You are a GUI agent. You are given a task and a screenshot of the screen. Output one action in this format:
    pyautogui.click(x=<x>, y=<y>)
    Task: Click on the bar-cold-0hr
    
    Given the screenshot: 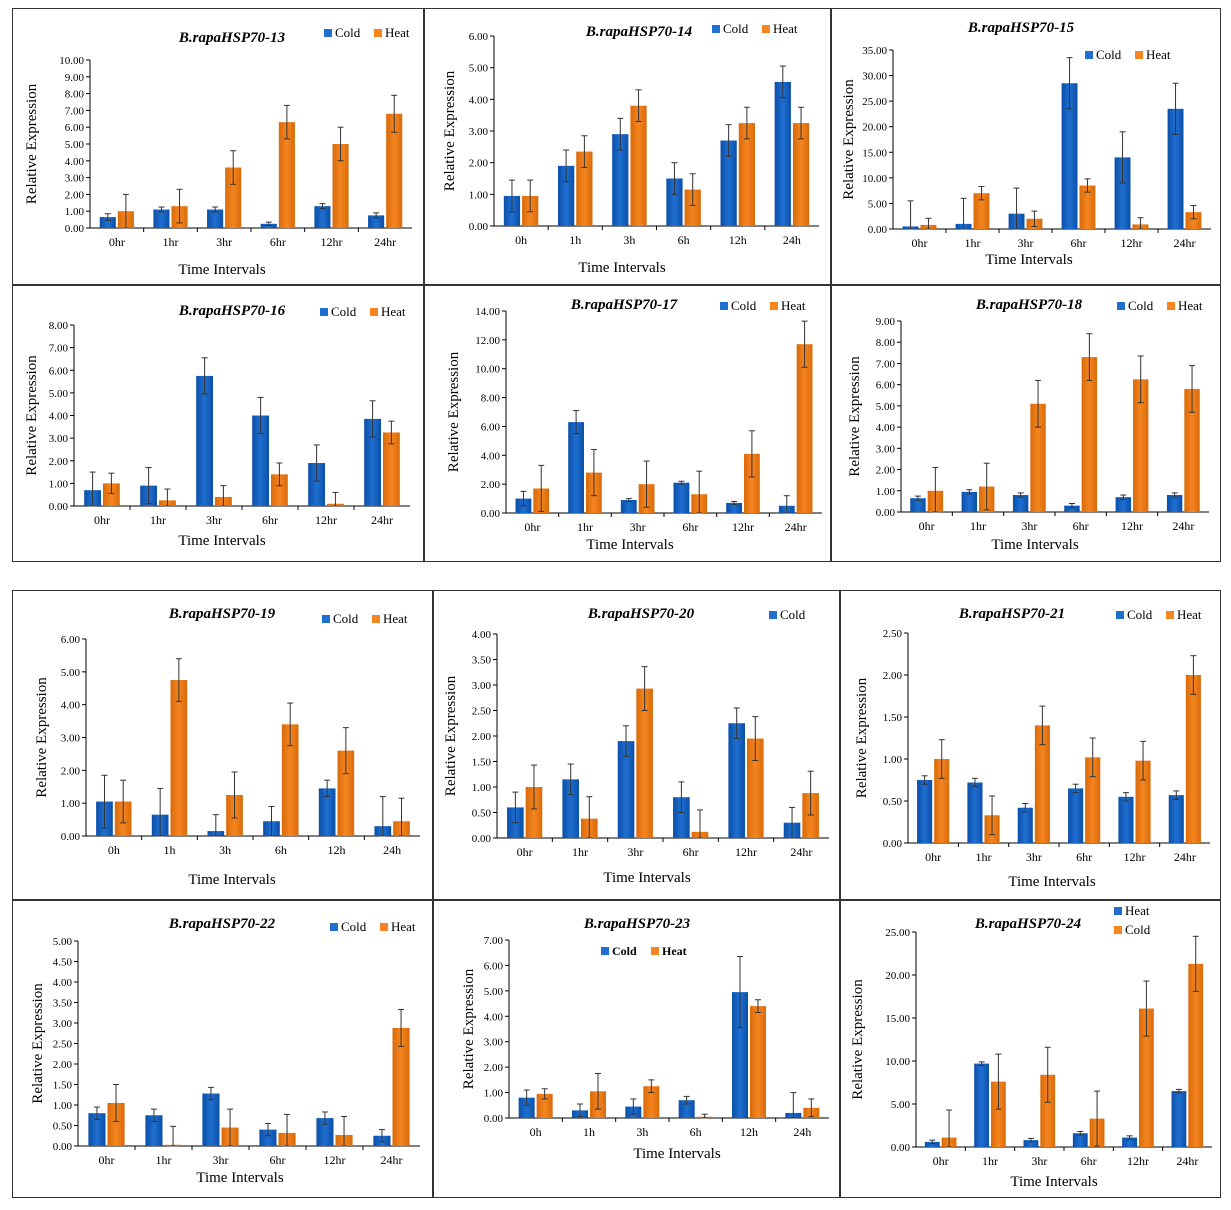 What is the action you would take?
    pyautogui.click(x=925, y=811)
    